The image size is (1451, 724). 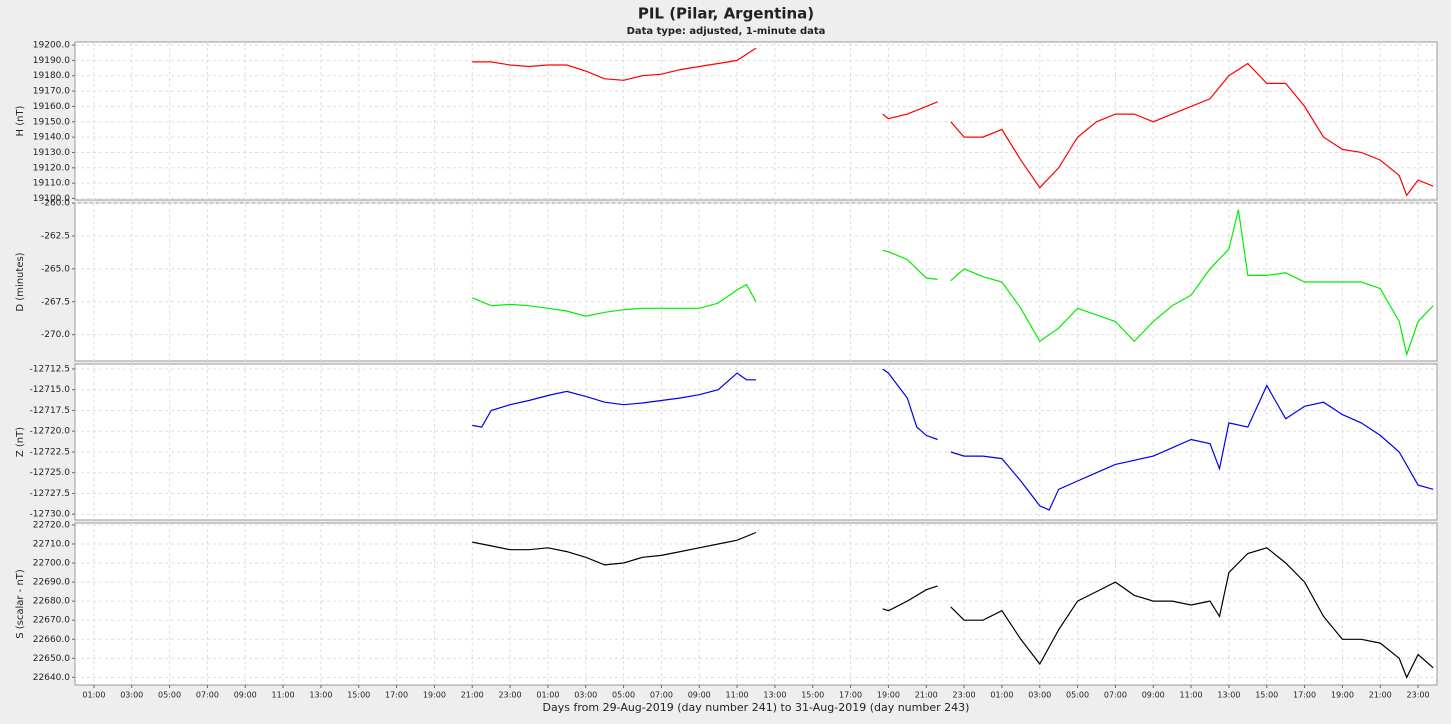 I want to click on y-tick-label: 19190.0, so click(x=51, y=61).